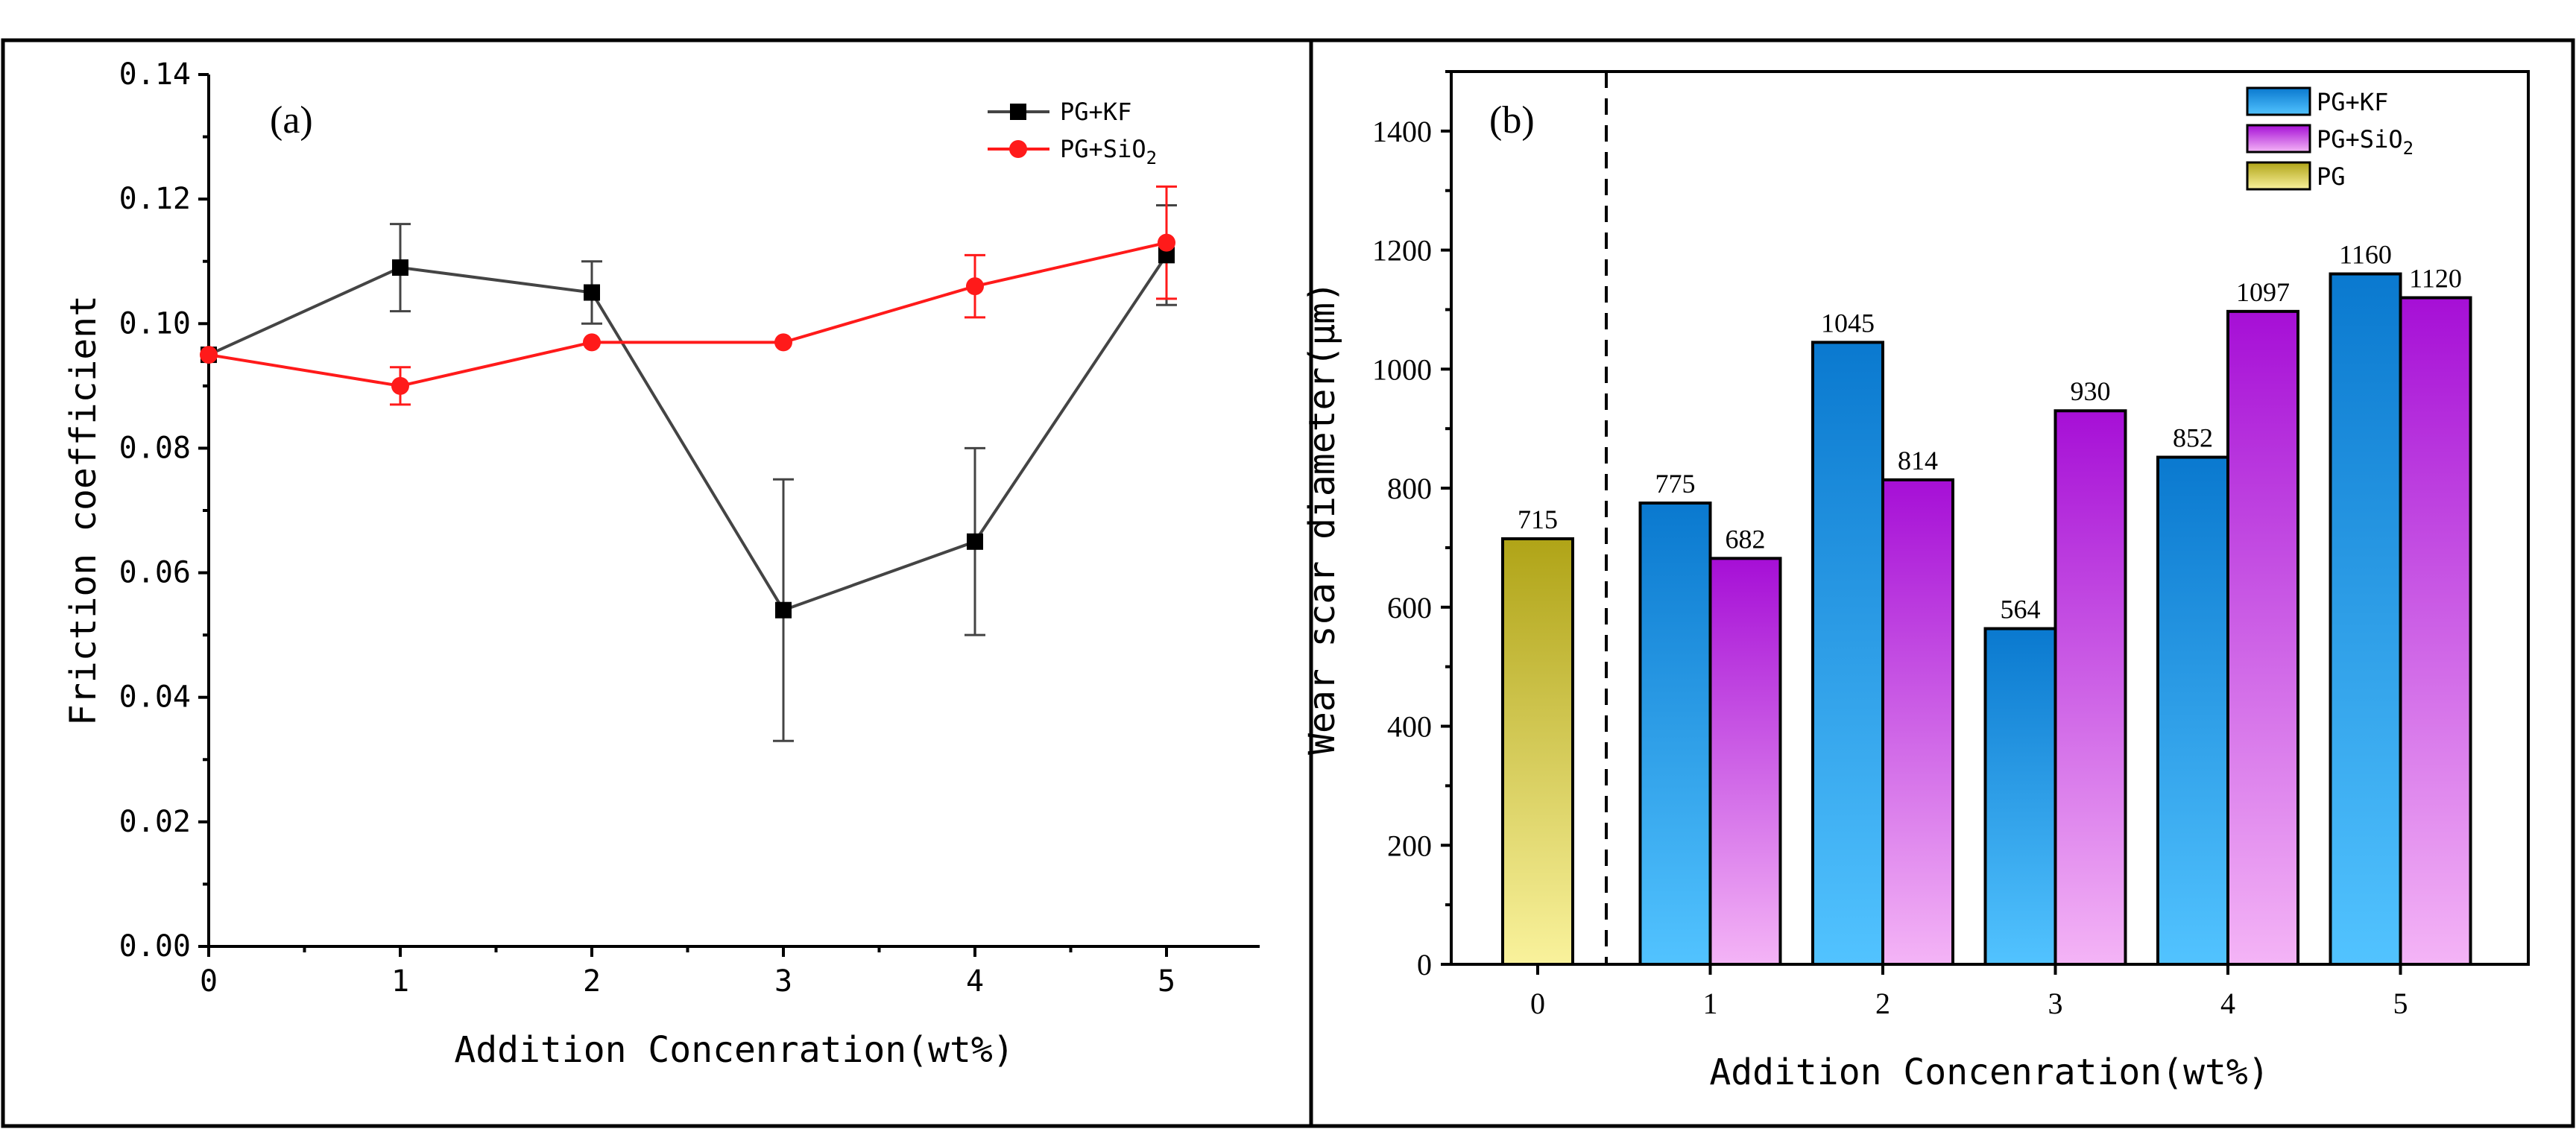 The width and height of the screenshot is (2576, 1129). Describe the element at coordinates (2366, 255) in the screenshot. I see `data-label: 1160` at that location.